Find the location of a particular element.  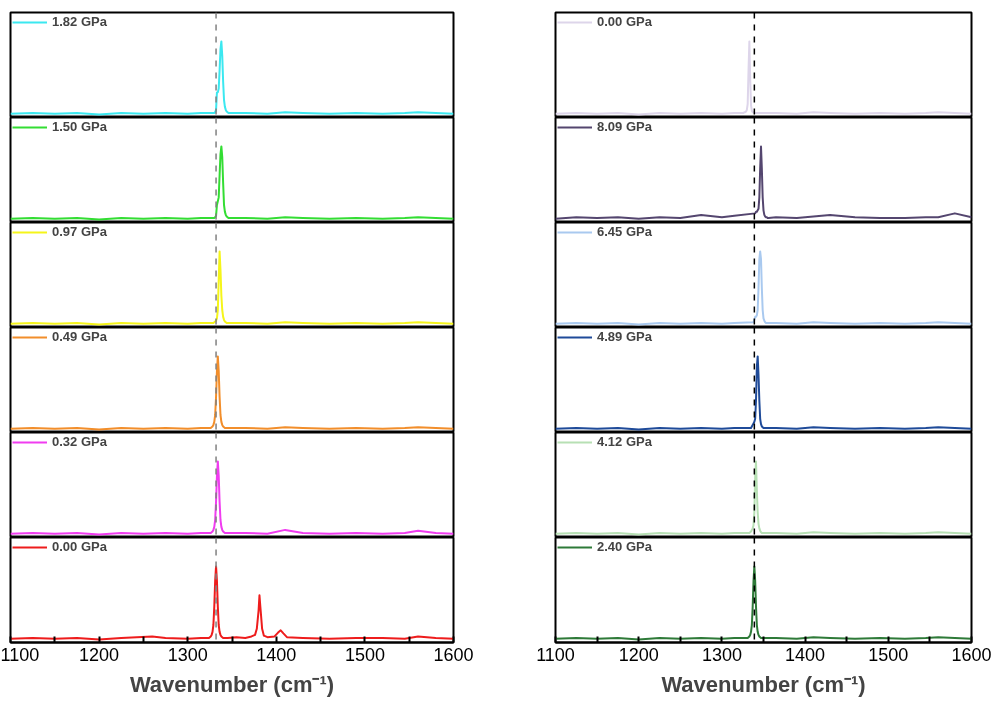

legend-label: 2.40 GPa is located at coordinates (624, 546).